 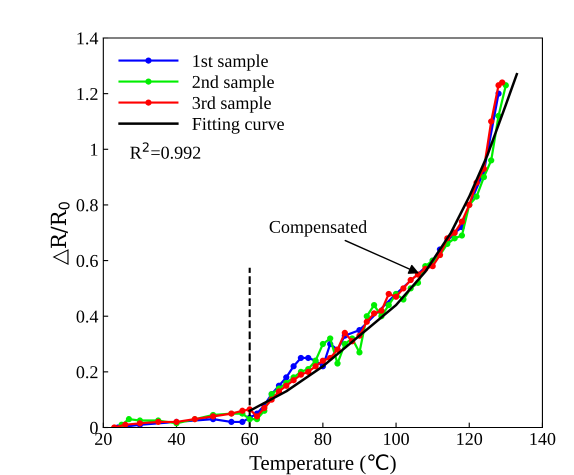 What do you see at coordinates (176, 439) in the screenshot?
I see `x-tick-label: 40` at bounding box center [176, 439].